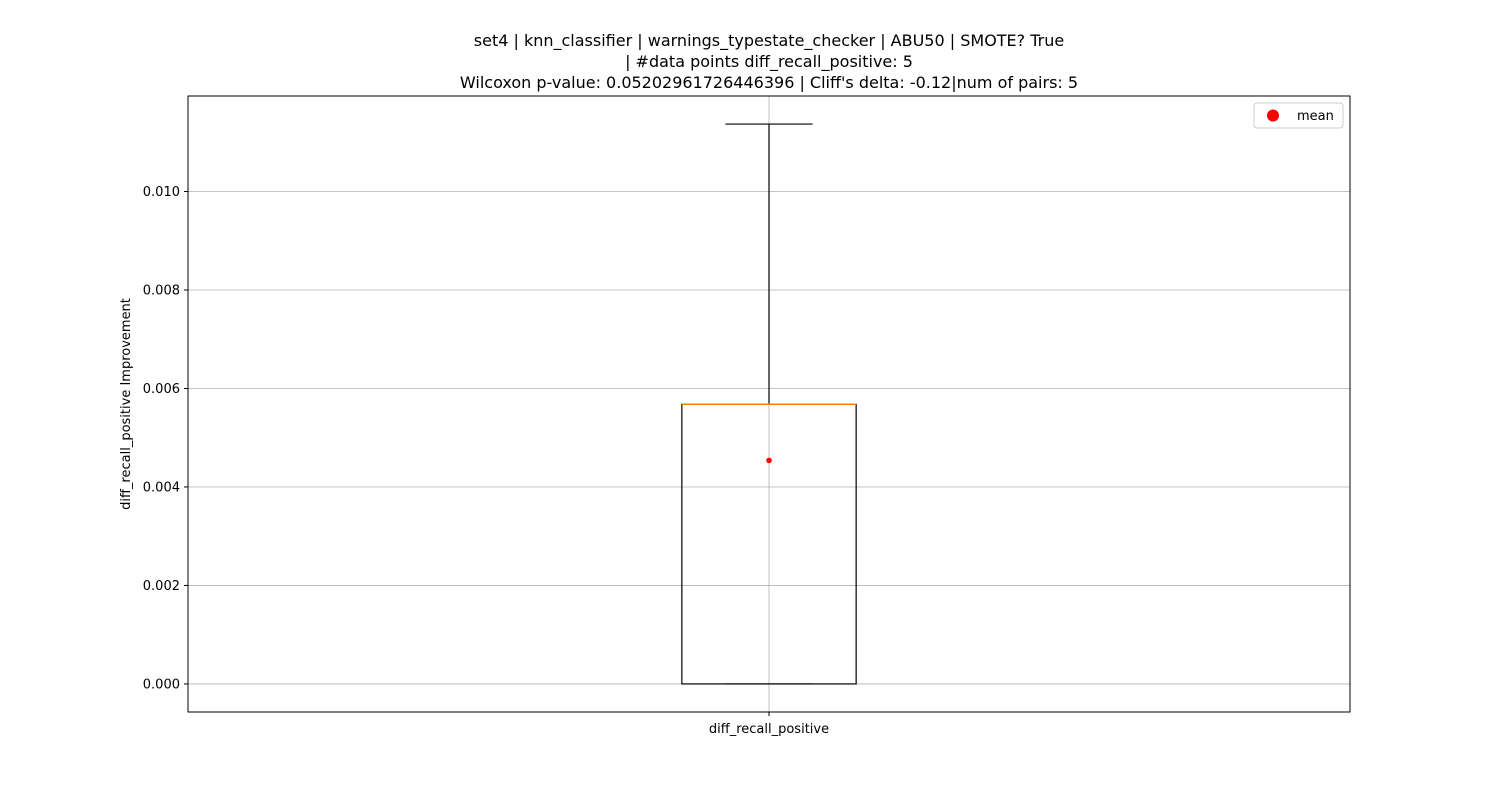  I want to click on y-axis-label: diff_recall_positive Improvement, so click(126, 404).